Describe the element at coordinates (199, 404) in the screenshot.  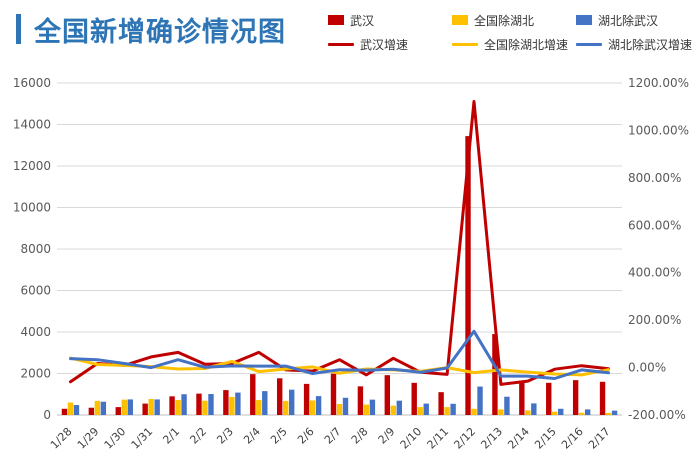
I see `bar-0-2/2` at that location.